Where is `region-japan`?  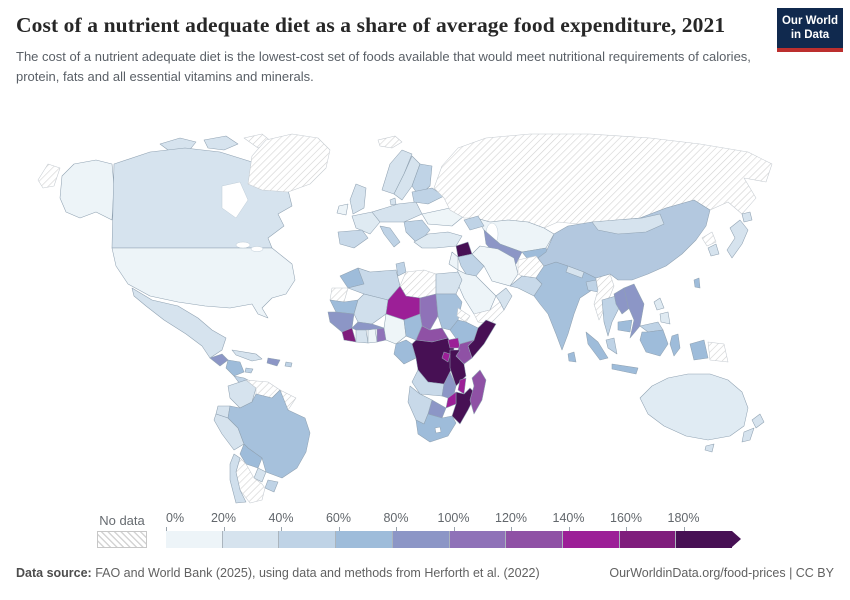 region-japan is located at coordinates (739, 235).